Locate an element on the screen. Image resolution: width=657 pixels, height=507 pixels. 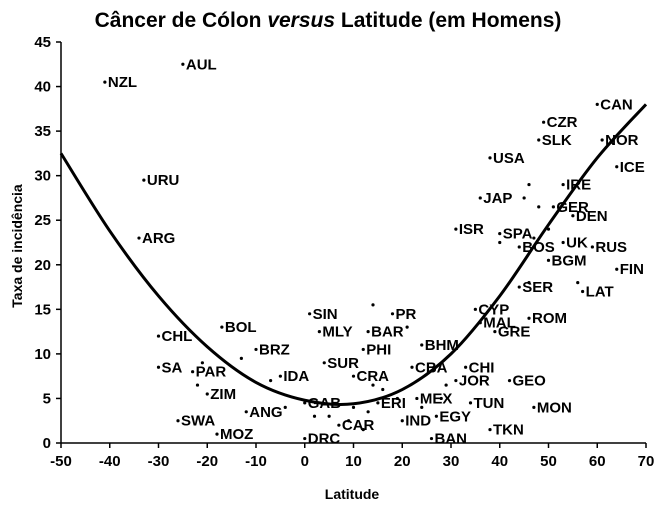
data-point-label: TKN is located at coordinates (508, 430).